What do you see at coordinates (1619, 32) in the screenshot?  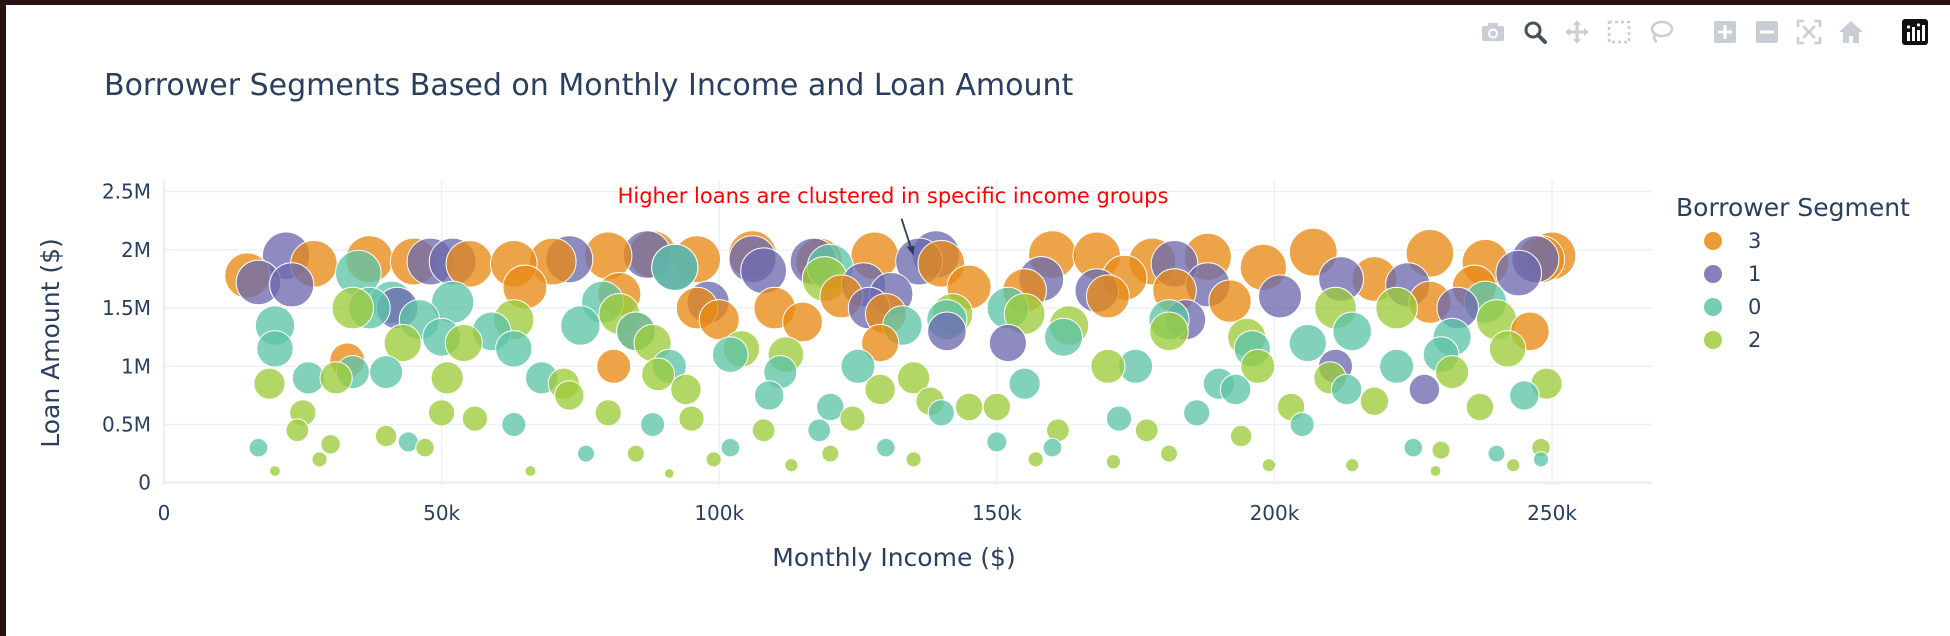 I see `box-select-icon` at bounding box center [1619, 32].